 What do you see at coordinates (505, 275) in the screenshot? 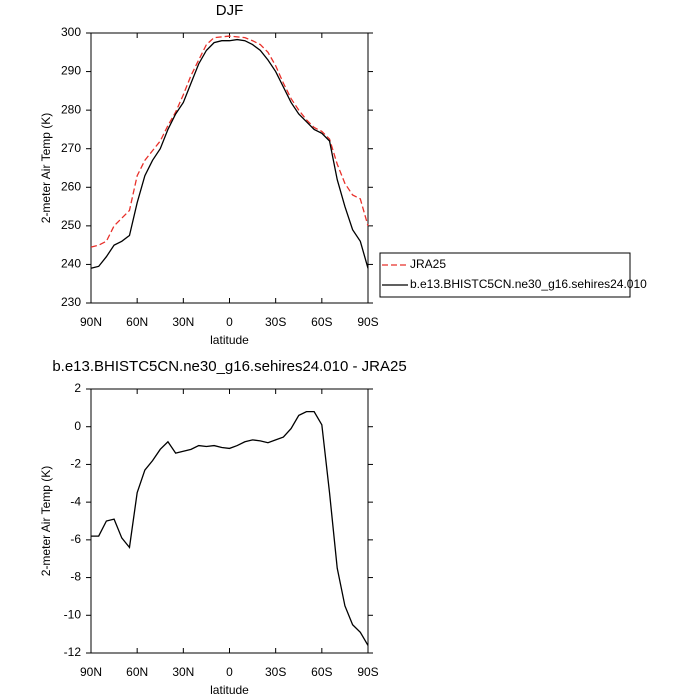
I see `legend-box` at bounding box center [505, 275].